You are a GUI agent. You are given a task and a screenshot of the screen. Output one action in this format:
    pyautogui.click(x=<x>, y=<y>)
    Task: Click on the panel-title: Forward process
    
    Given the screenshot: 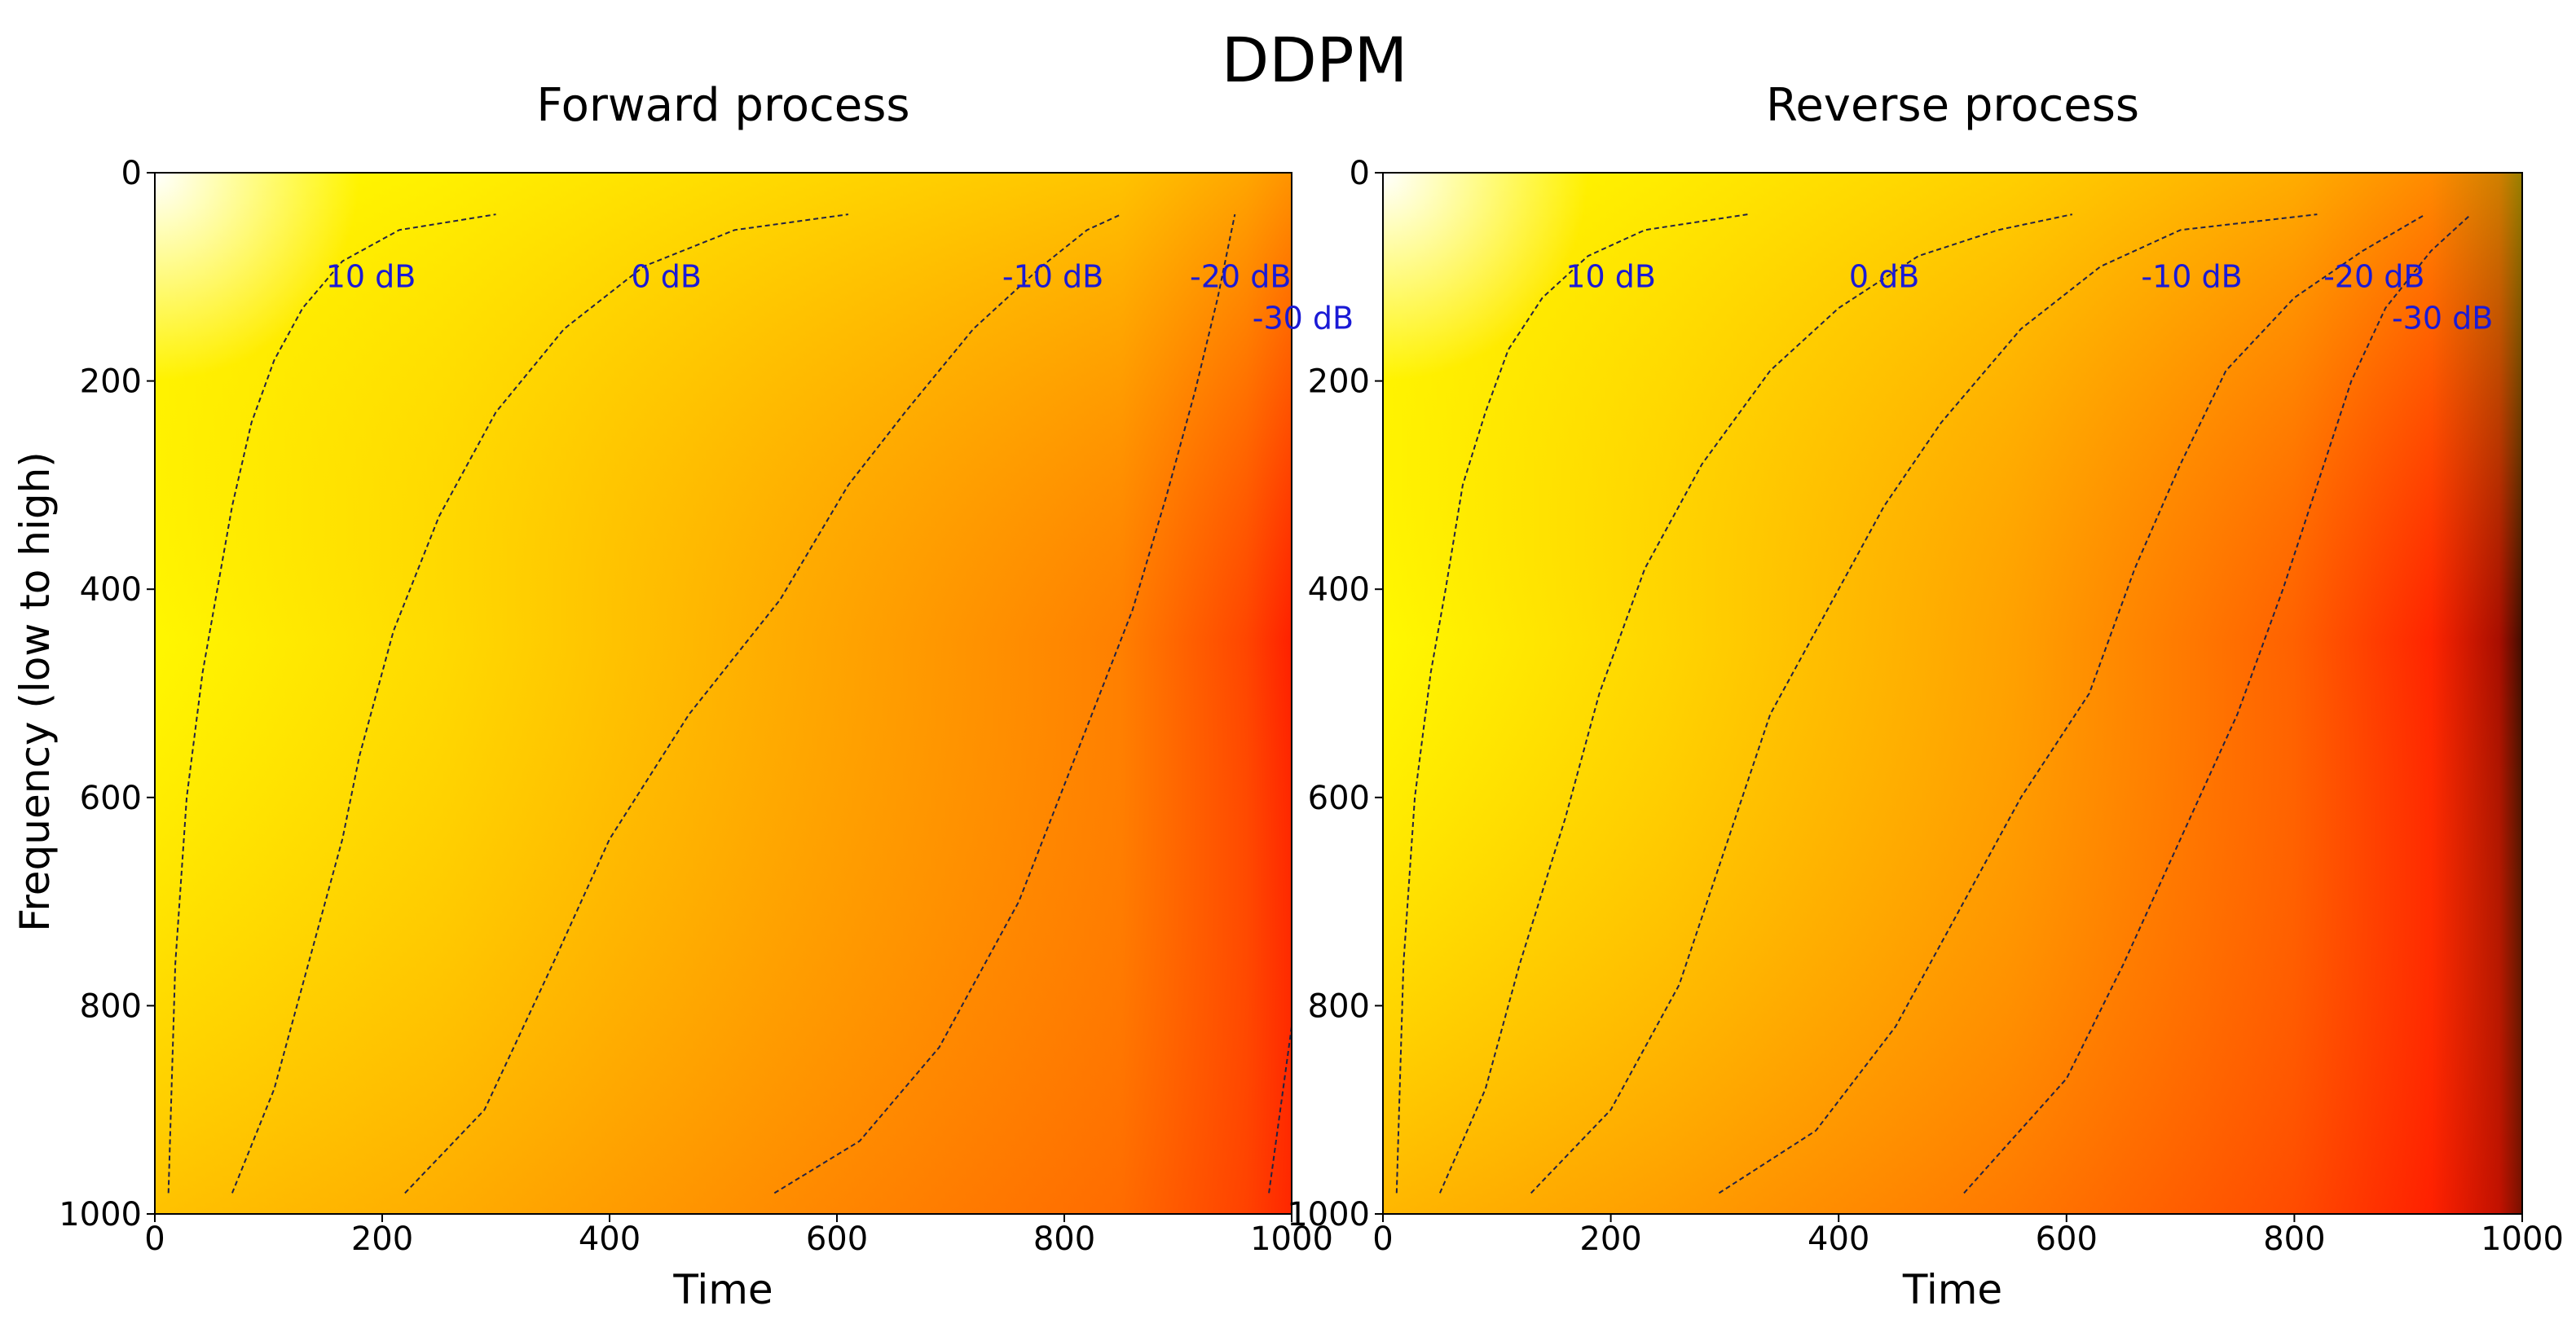 What is the action you would take?
    pyautogui.click(x=722, y=105)
    